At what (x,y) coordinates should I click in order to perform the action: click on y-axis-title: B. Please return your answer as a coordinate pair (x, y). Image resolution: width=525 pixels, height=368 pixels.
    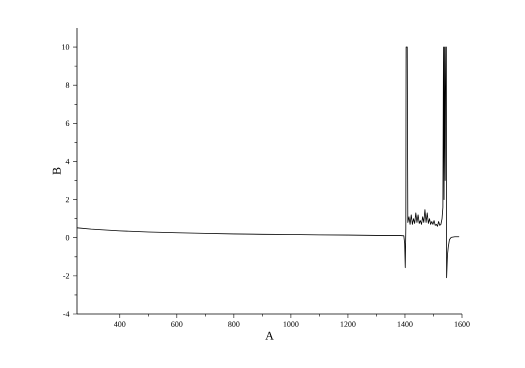
    Looking at the image, I should click on (56, 171).